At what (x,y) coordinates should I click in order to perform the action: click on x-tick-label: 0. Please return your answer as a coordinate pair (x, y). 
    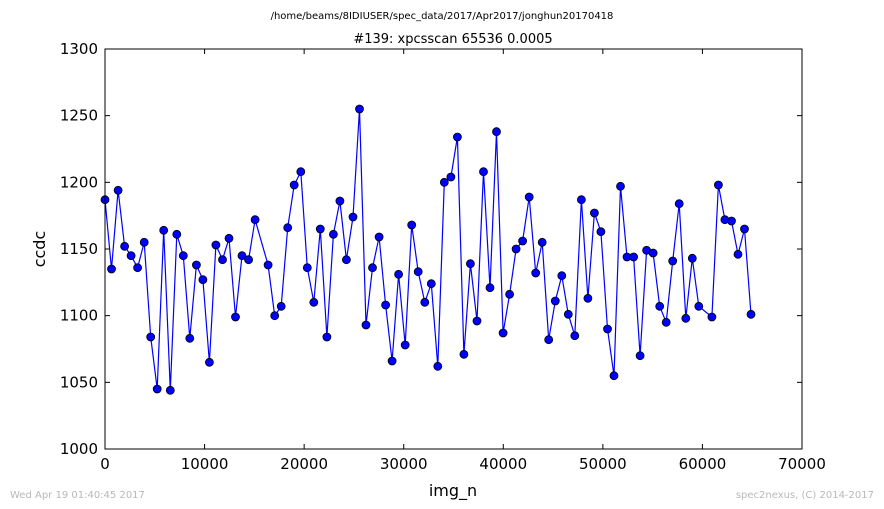
    Looking at the image, I should click on (105, 464).